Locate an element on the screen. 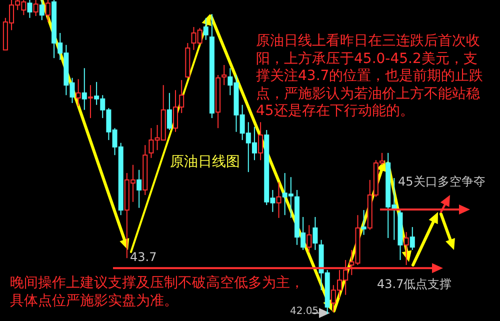 Image resolution: width=500 pixels, height=321 pixels. annotation: 原油日线上看昨日在三连跌后首次收阳，上方承压于45.0-45.2美元，支撑关注43.7的位置，也是前期的止跌点，严施影认为若油价上方不能站稳45还是存在下行动能的。 is located at coordinates (370, 76).